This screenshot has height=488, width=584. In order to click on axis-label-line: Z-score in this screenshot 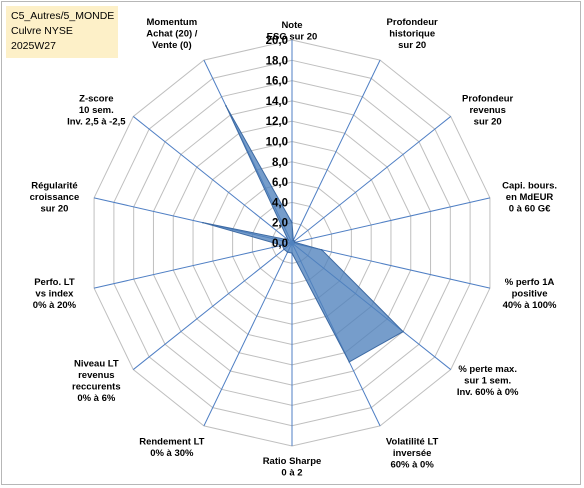, I will do `click(96, 98)`.